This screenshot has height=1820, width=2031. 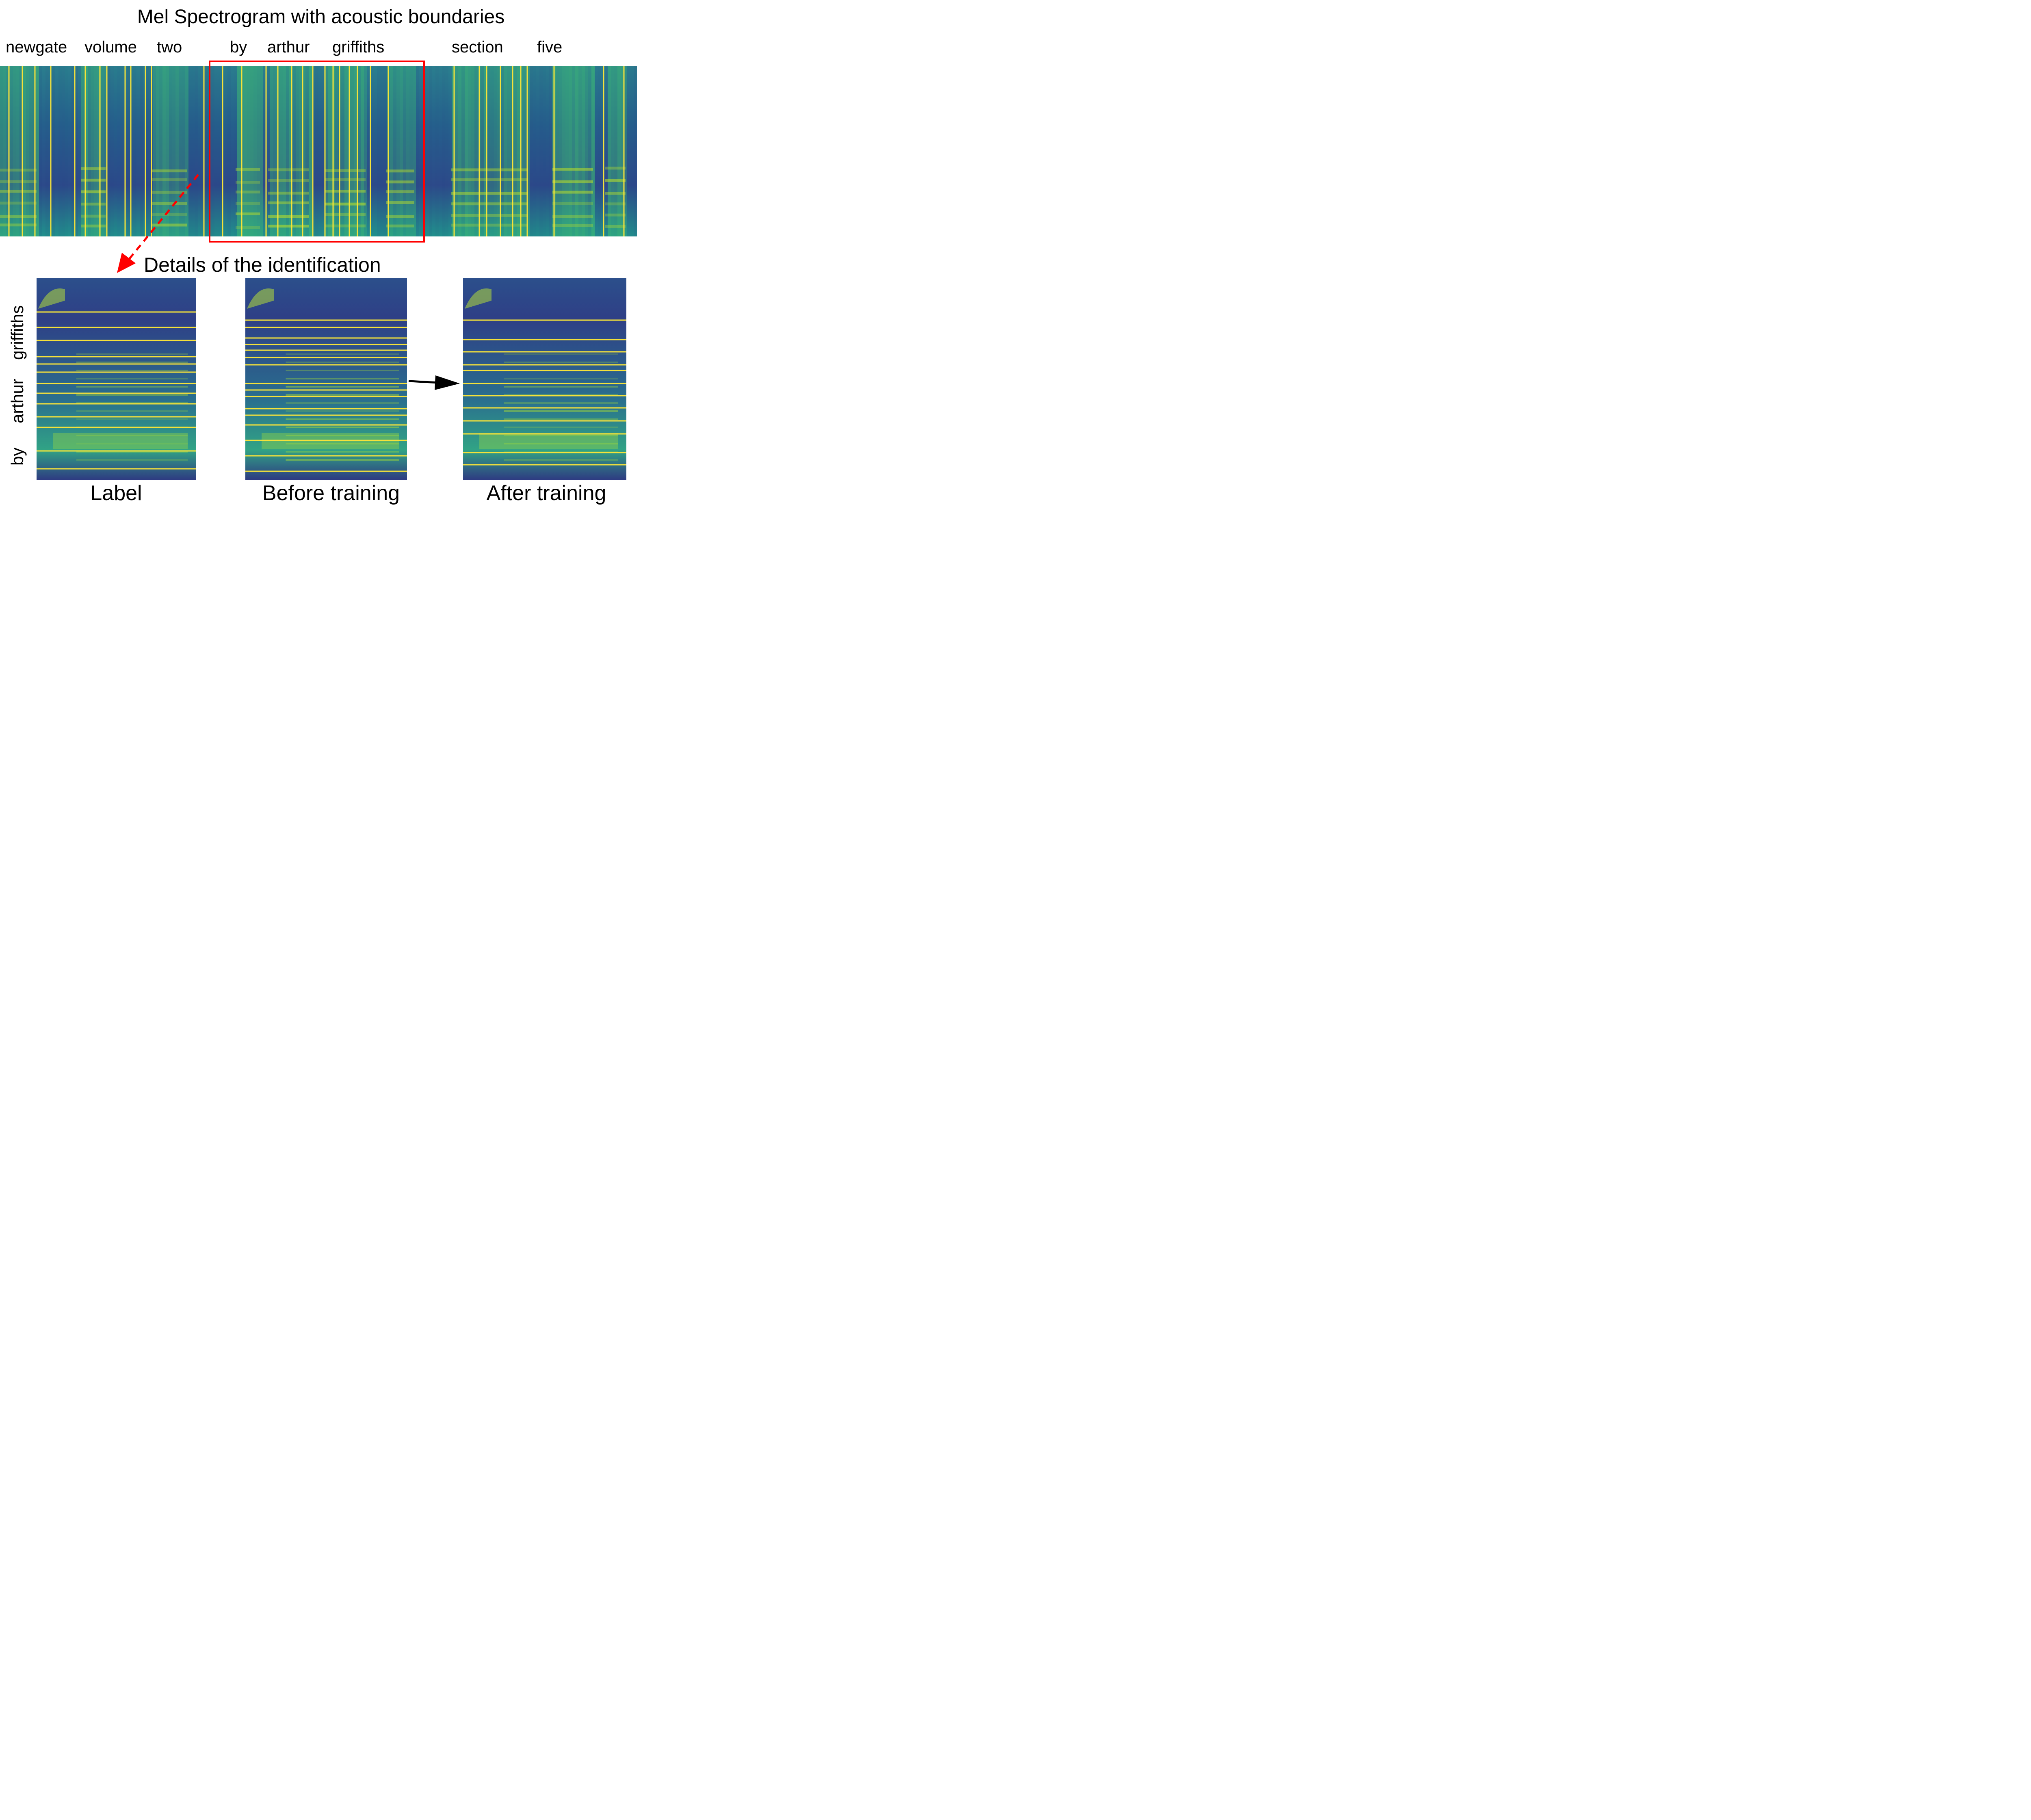 I want to click on word-label-volume: volume, so click(x=110, y=47).